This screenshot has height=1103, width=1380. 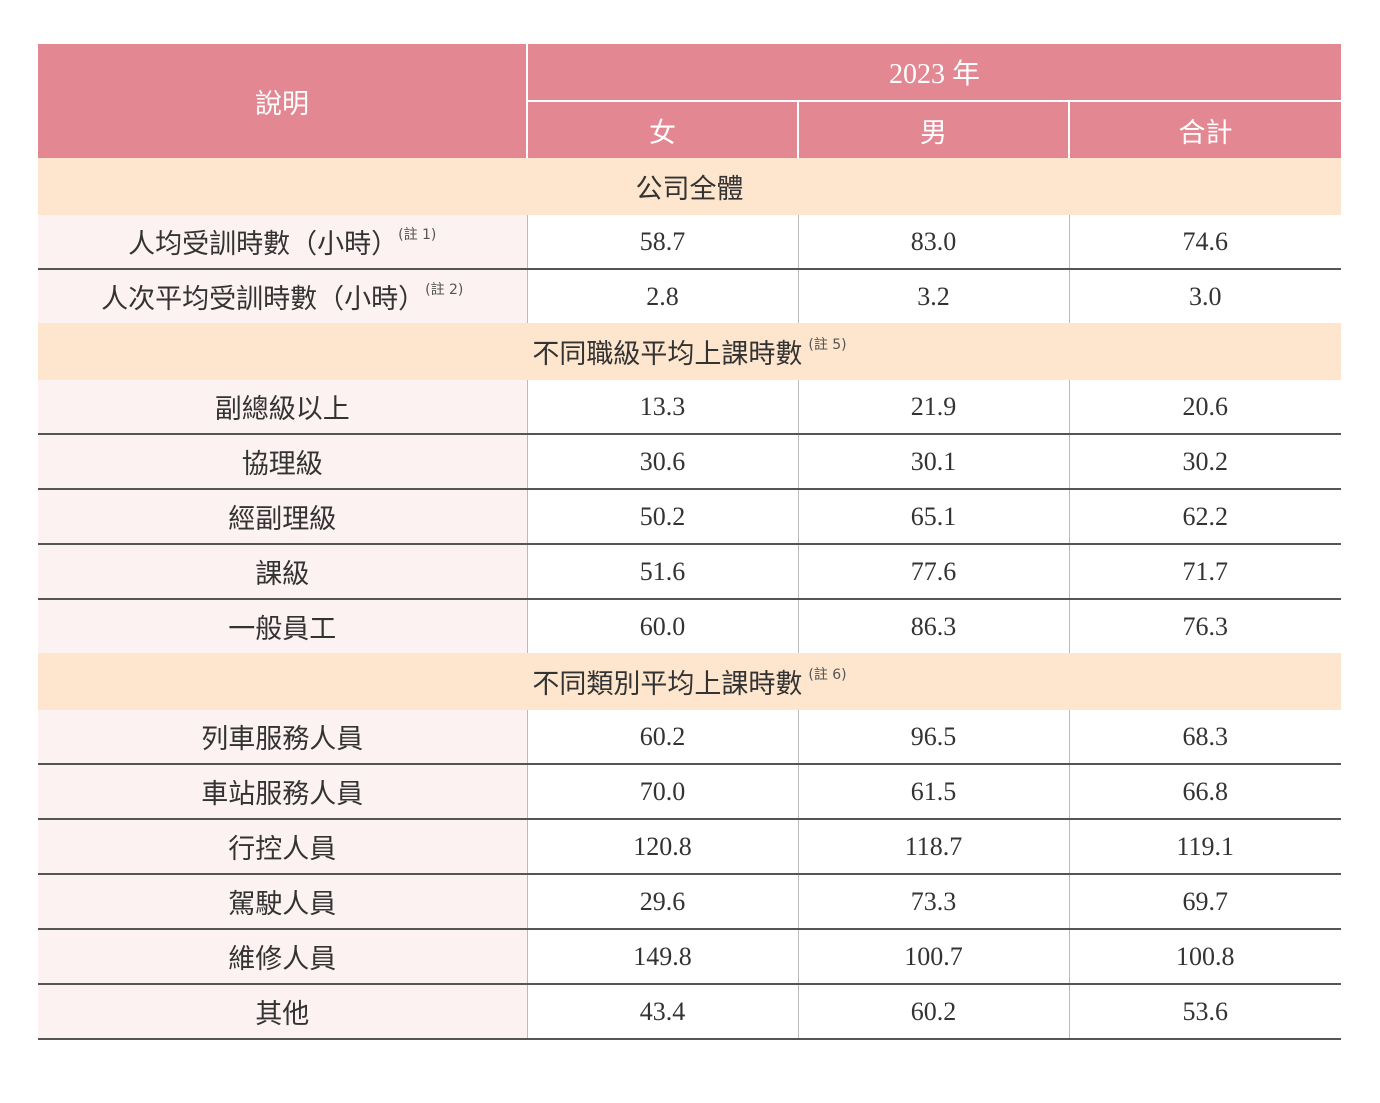 What do you see at coordinates (1204, 296) in the screenshot?
I see `value-total: 3.0` at bounding box center [1204, 296].